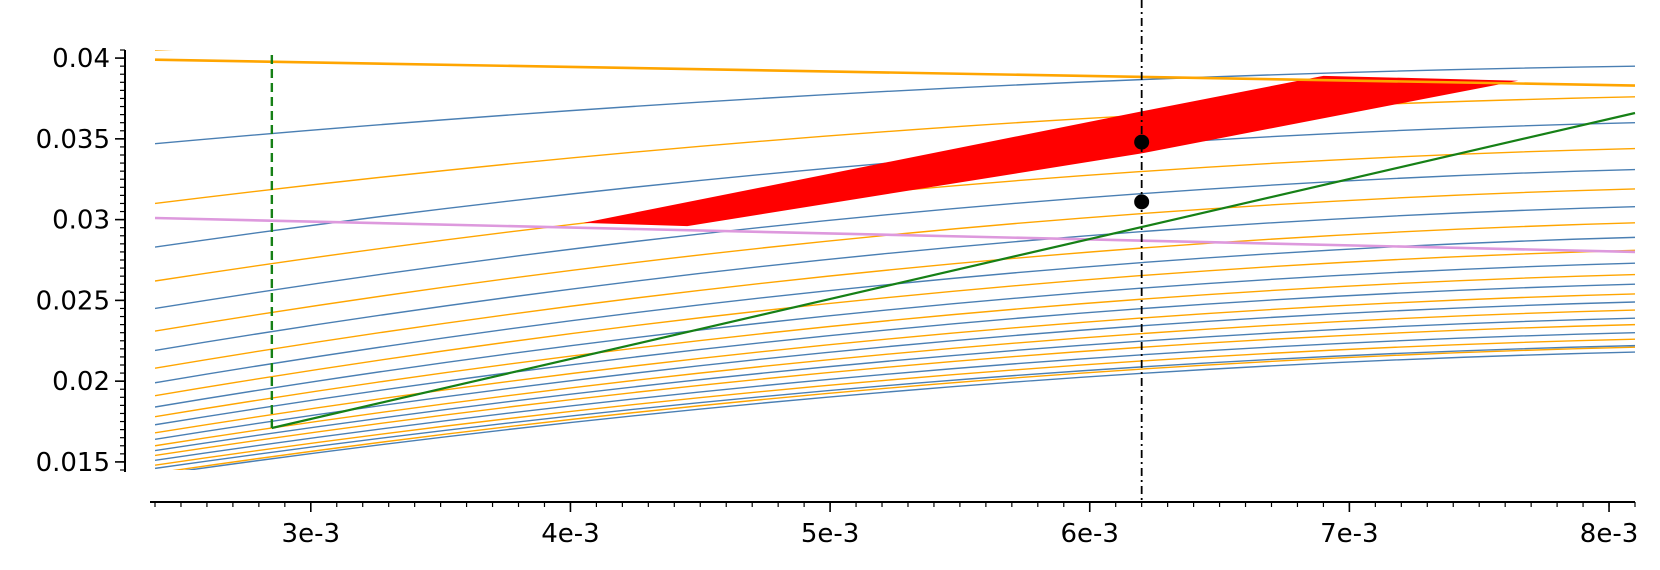 The height and width of the screenshot is (570, 1660). Describe the element at coordinates (1609, 534) in the screenshot. I see `x-tick-label: 8e-3` at that location.